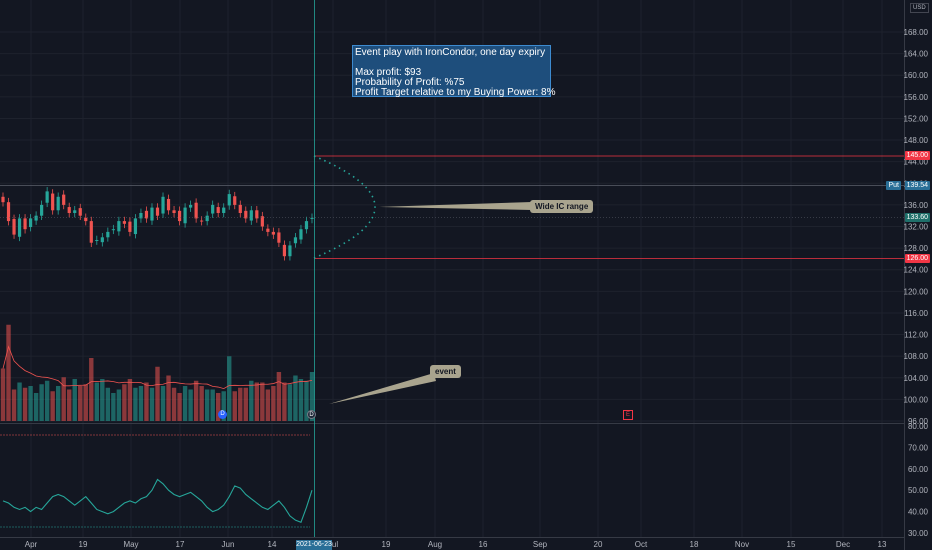 Image resolution: width=932 pixels, height=550 pixels. Describe the element at coordinates (916, 162) in the screenshot. I see `price-tick-label: 144.00` at that location.